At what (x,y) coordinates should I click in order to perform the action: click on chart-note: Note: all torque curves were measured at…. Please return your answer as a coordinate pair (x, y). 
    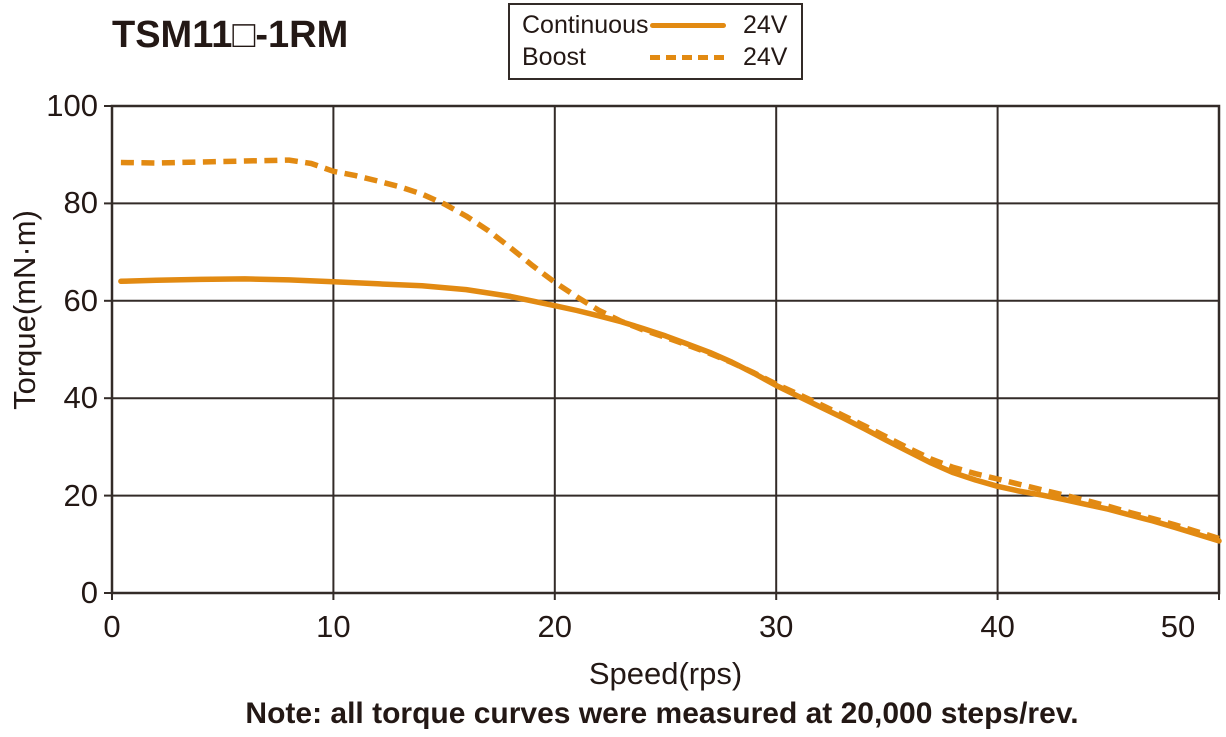
    Looking at the image, I should click on (662, 713).